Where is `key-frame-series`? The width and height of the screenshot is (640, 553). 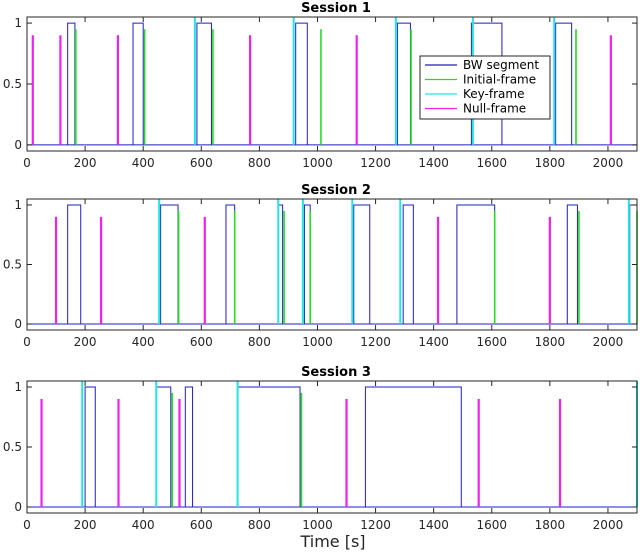 key-frame-series is located at coordinates (374, 81).